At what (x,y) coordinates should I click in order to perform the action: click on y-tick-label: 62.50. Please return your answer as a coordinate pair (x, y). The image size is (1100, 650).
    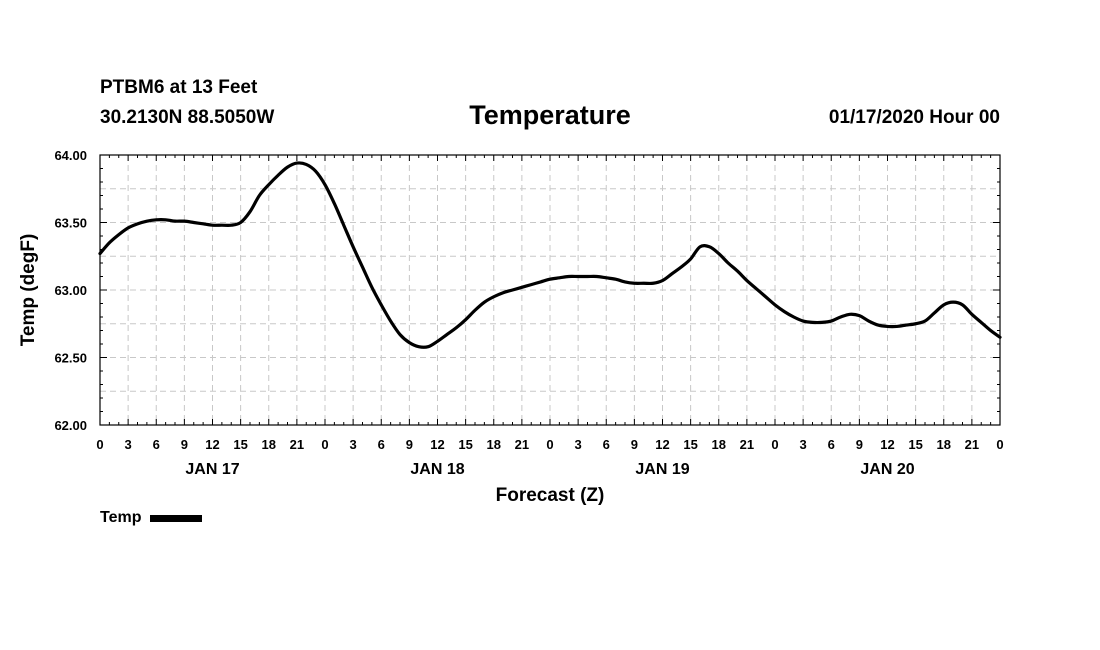
    Looking at the image, I should click on (70, 358).